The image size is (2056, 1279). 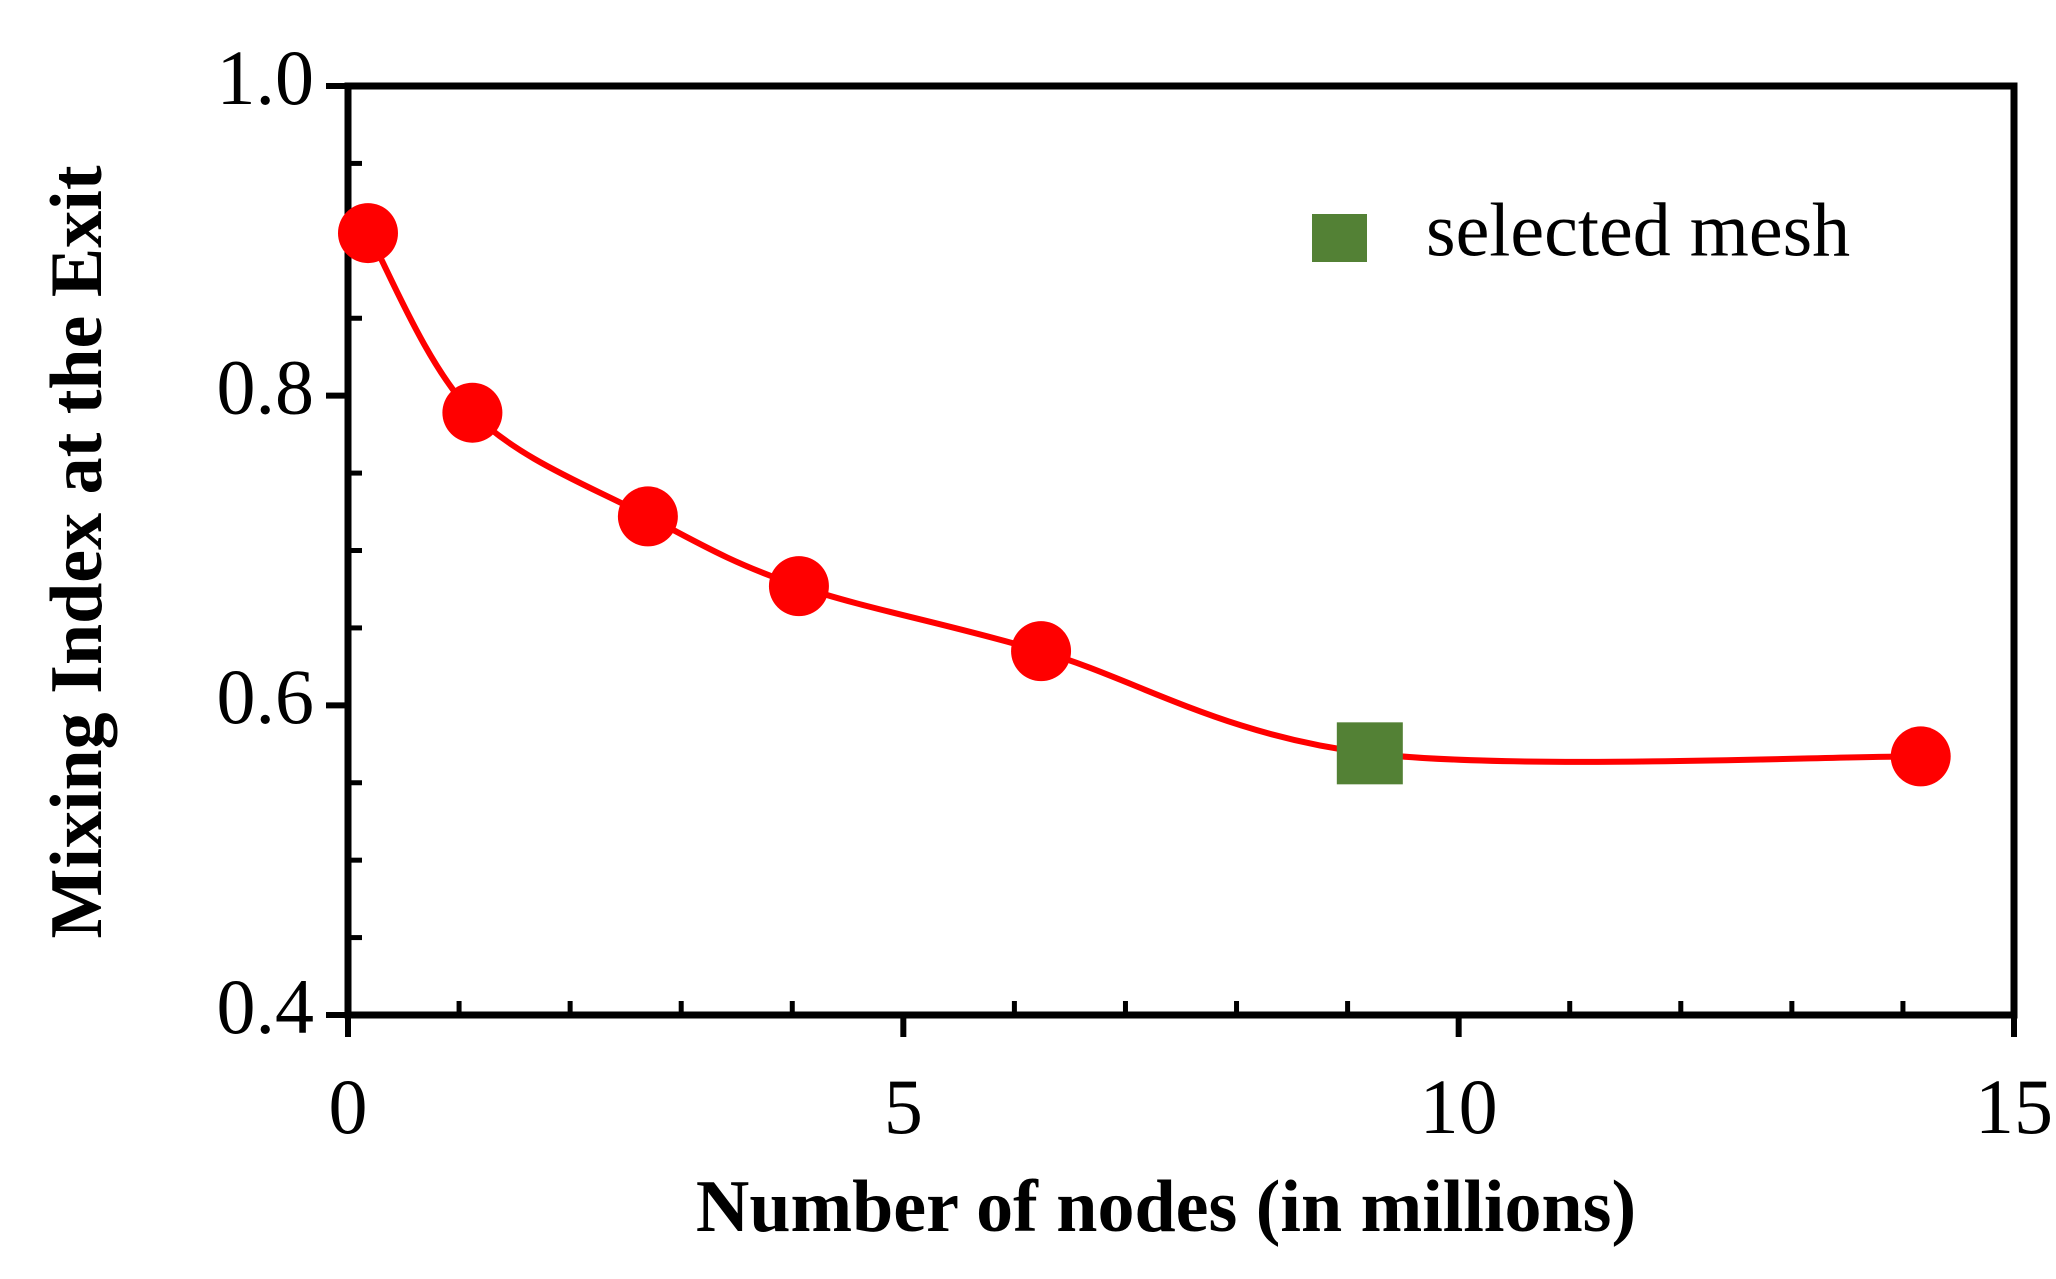 I want to click on y-tick-label: 0.6, so click(x=266, y=696).